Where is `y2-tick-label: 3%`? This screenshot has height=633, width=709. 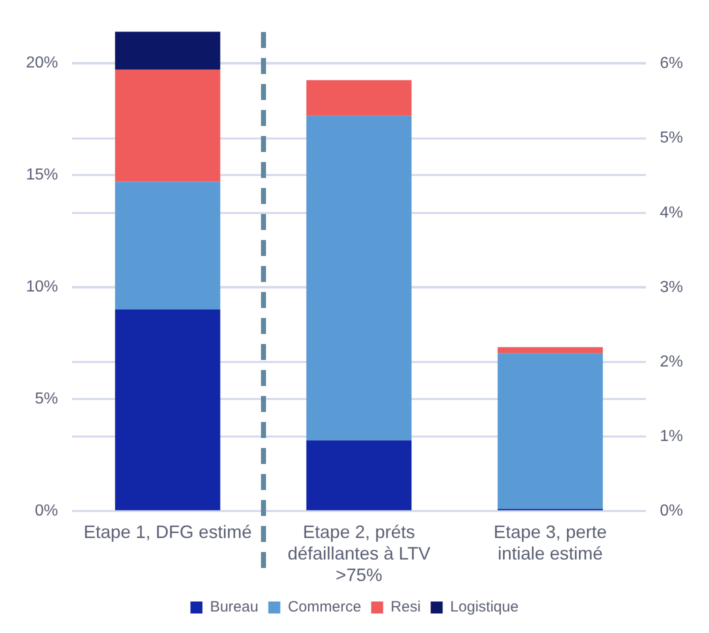
y2-tick-label: 3% is located at coordinates (671, 287).